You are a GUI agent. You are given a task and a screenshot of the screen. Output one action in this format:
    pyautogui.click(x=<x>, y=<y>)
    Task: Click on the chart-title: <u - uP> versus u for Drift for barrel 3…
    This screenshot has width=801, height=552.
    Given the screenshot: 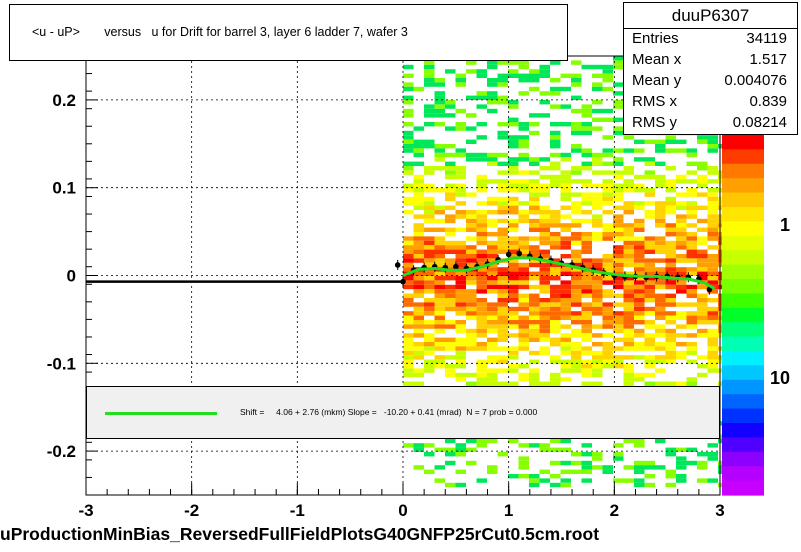 What is the action you would take?
    pyautogui.click(x=220, y=32)
    